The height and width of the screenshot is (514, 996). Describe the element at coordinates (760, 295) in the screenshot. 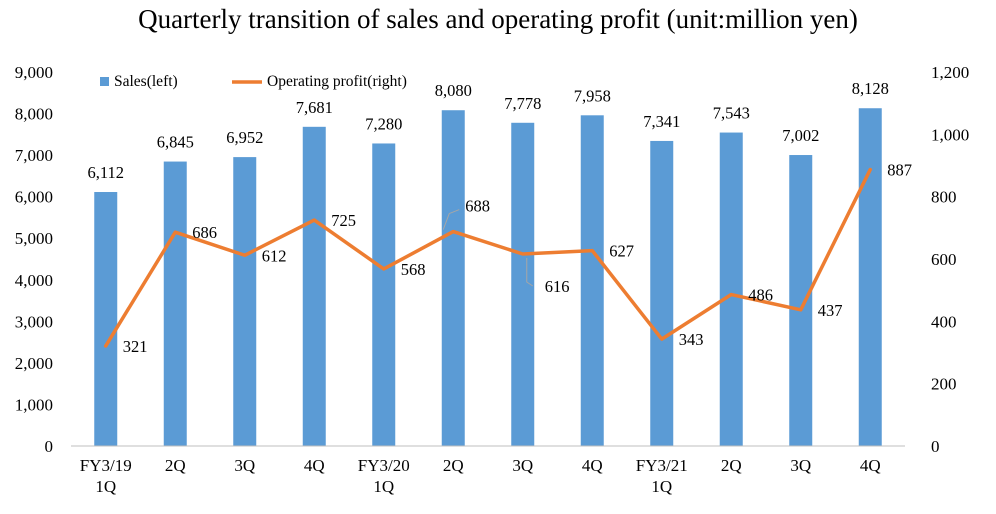

I see `profit-data-label: 486` at that location.